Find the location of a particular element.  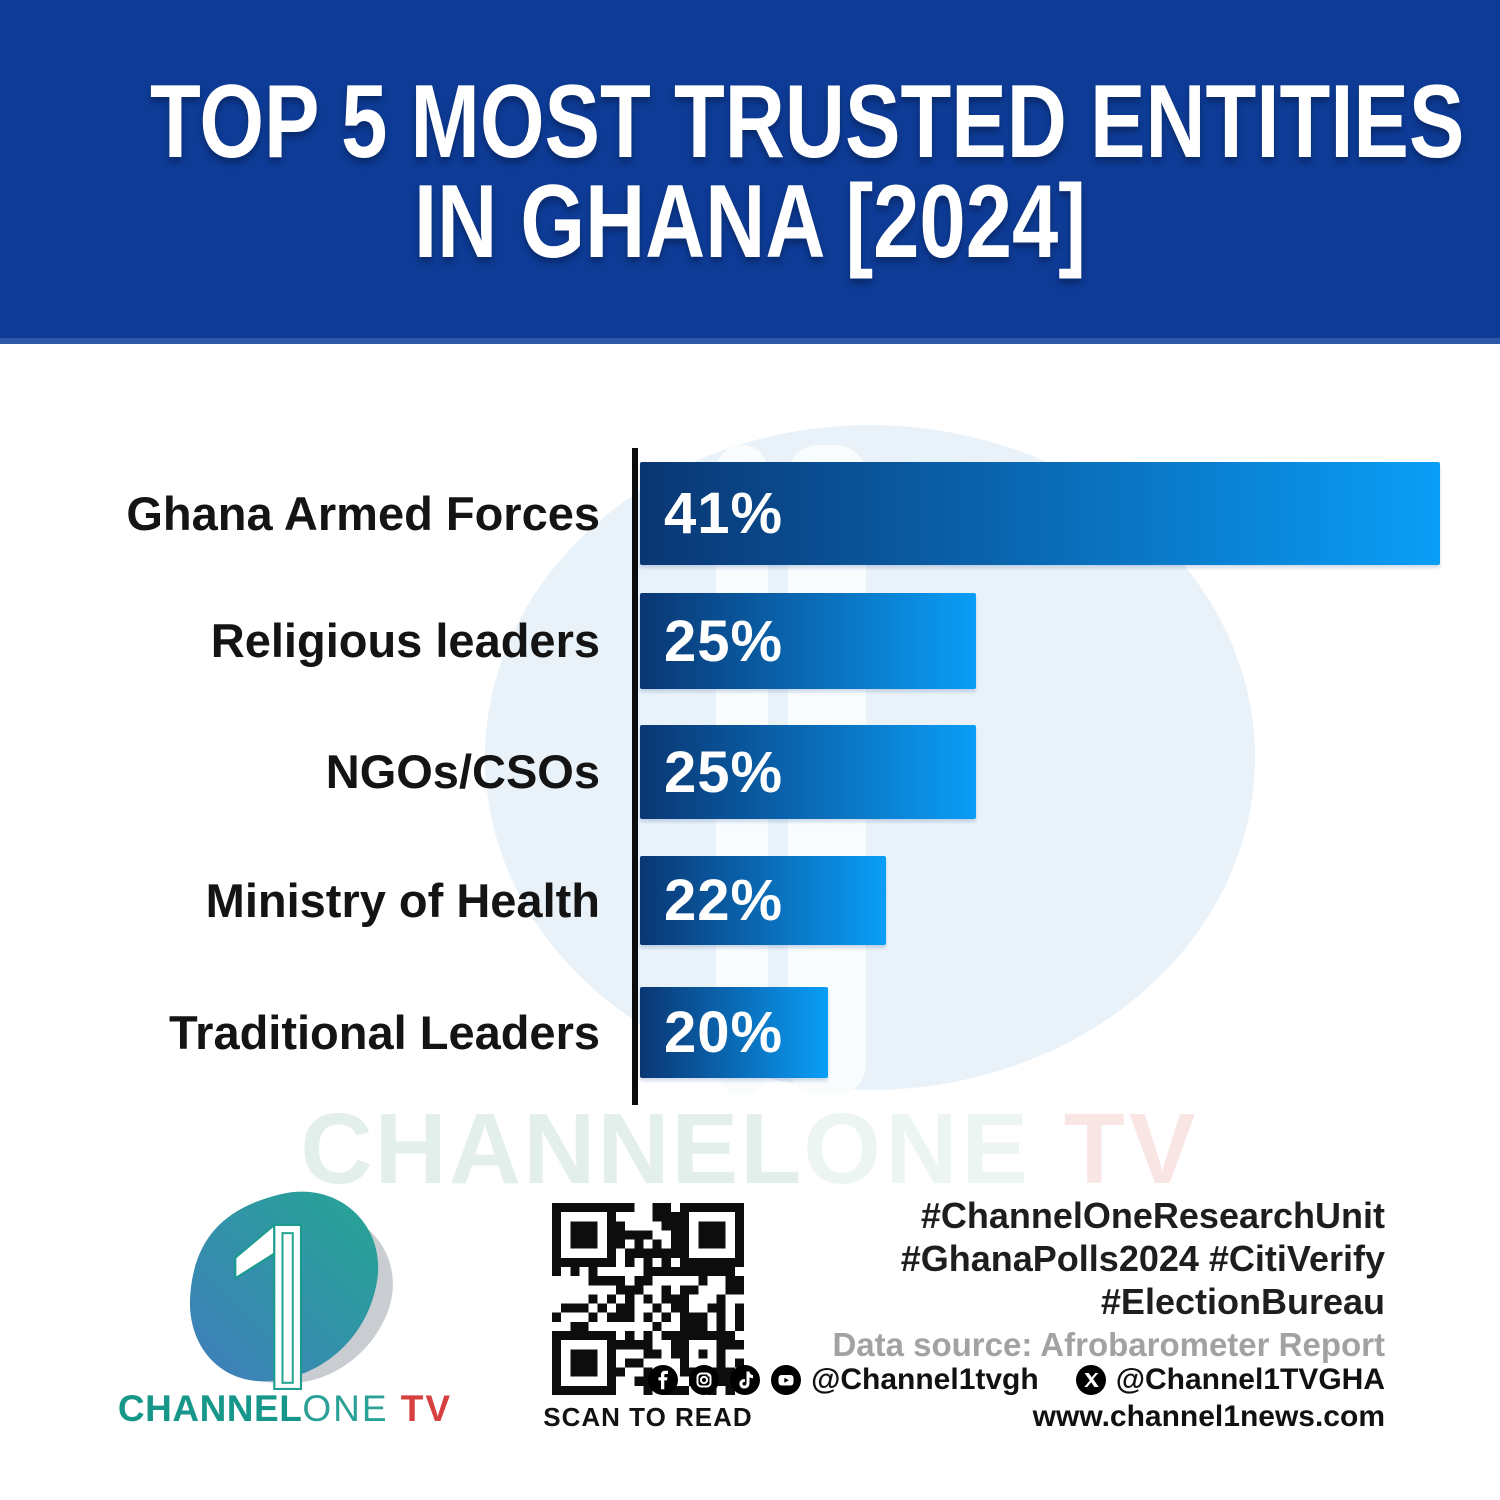

watermark-tv: TV is located at coordinates (1116, 1149).